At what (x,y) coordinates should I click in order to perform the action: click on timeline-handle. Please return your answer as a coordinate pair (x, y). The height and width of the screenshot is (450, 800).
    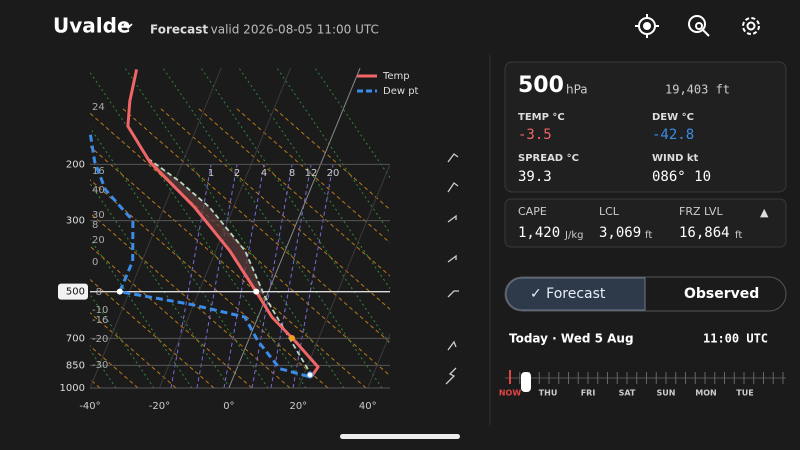
    Looking at the image, I should click on (526, 382).